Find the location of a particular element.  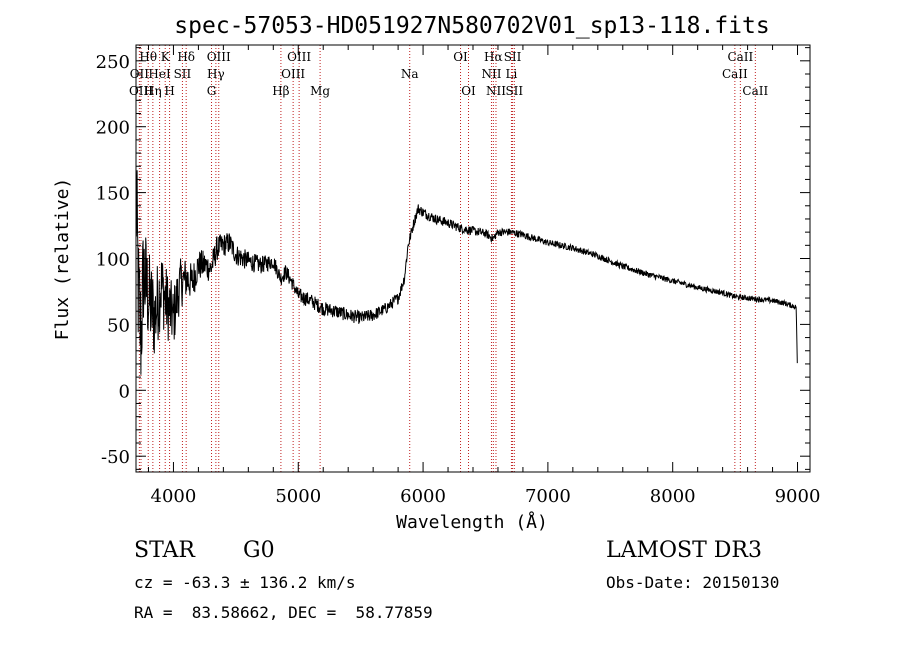

obs-date: Obs-Date: 20150130 is located at coordinates (693, 582).